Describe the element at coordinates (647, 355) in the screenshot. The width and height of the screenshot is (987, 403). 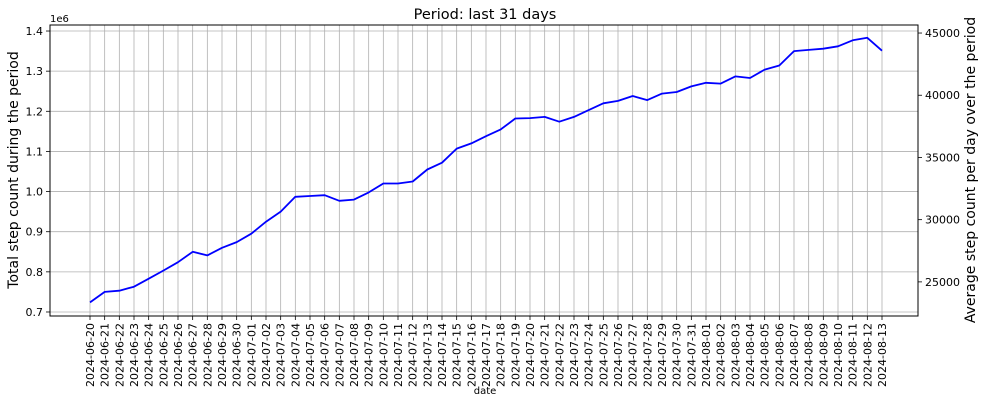
I see `x-tick-label: 2024-07-28` at that location.